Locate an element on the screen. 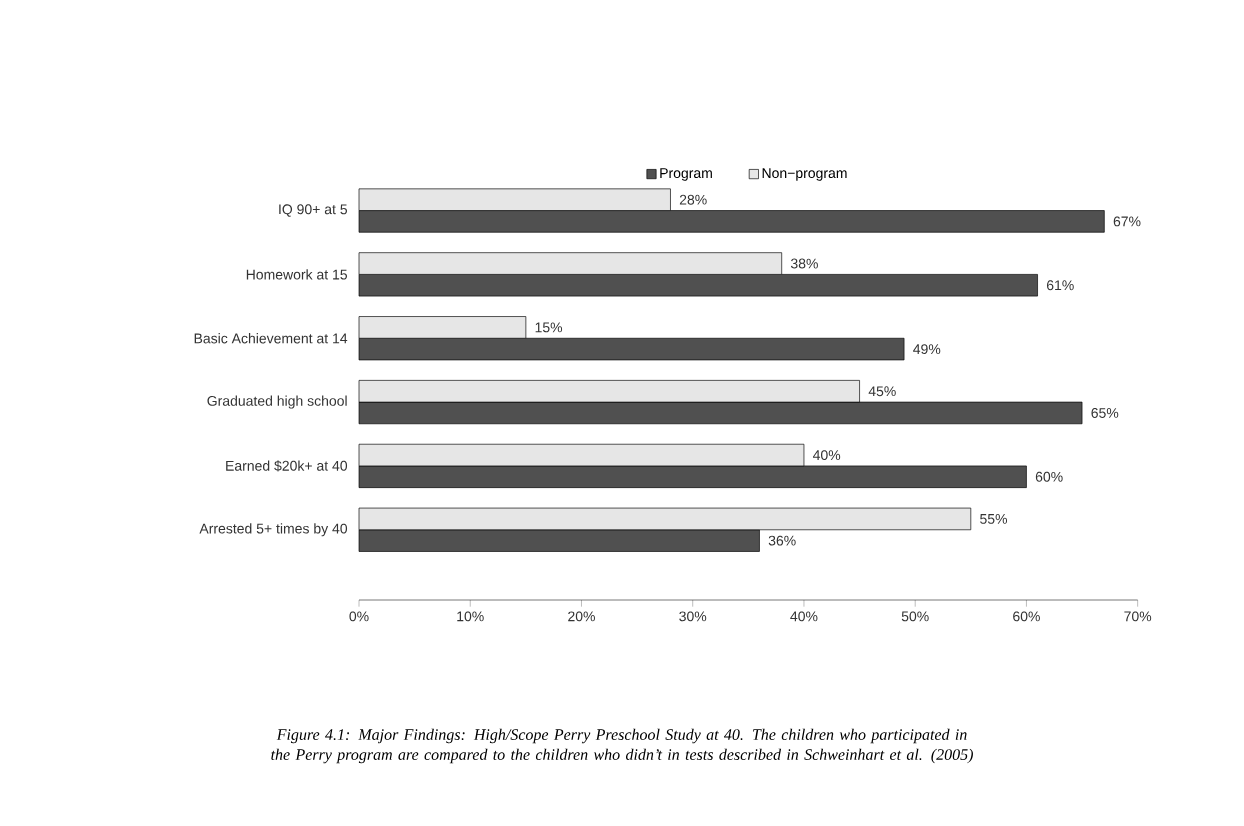  legend-label: Program is located at coordinates (686, 174).